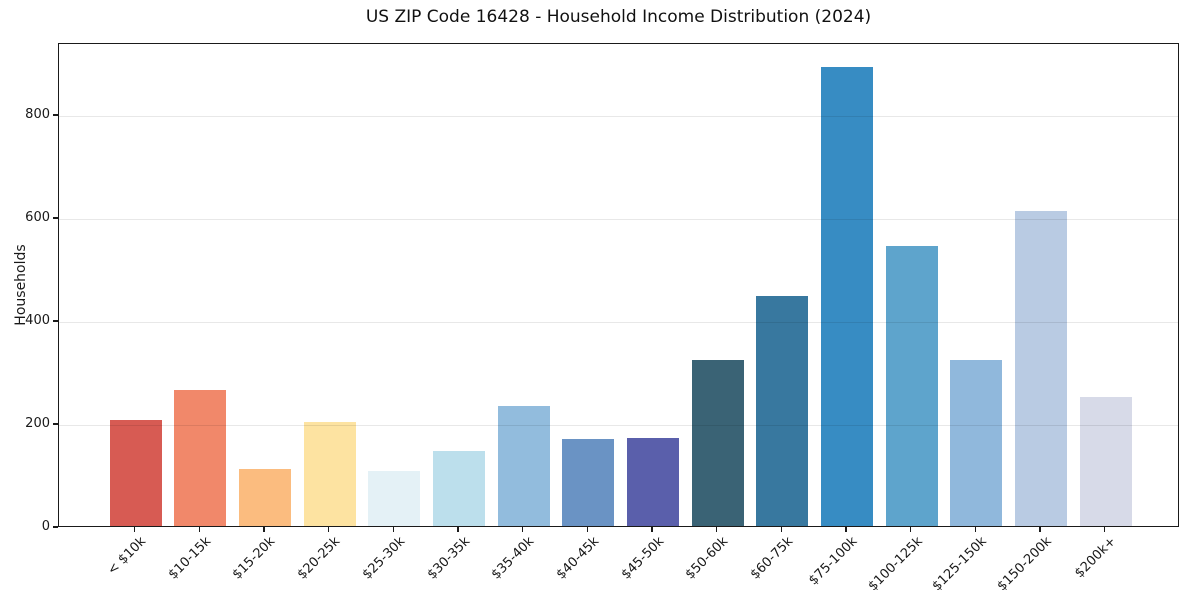  I want to click on x-tick-label-7: $40-45k, so click(577, 558).